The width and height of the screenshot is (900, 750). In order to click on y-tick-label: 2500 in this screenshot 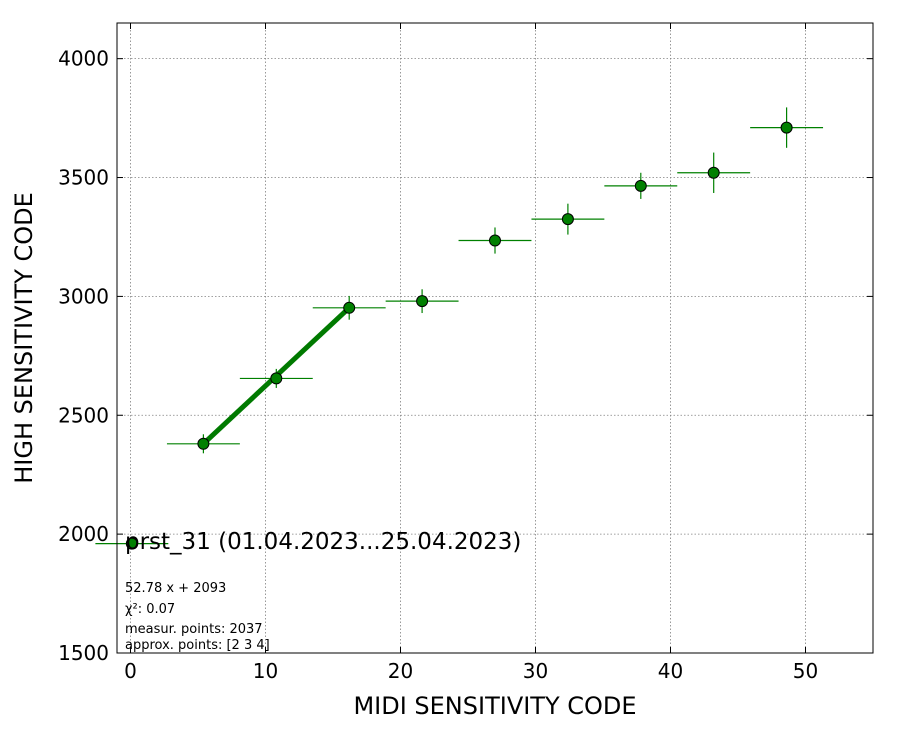, I will do `click(83, 415)`.